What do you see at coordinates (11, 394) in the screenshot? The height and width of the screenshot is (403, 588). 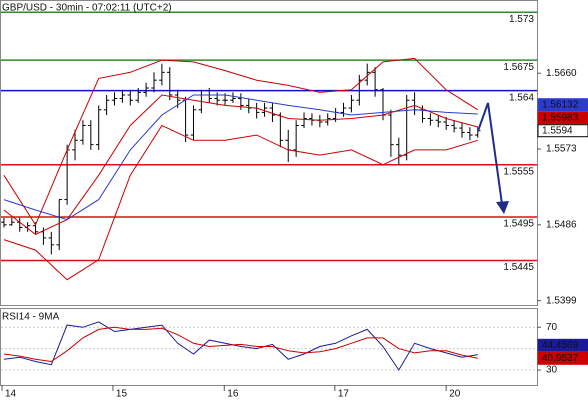 I see `x-tick-label: 14` at bounding box center [11, 394].